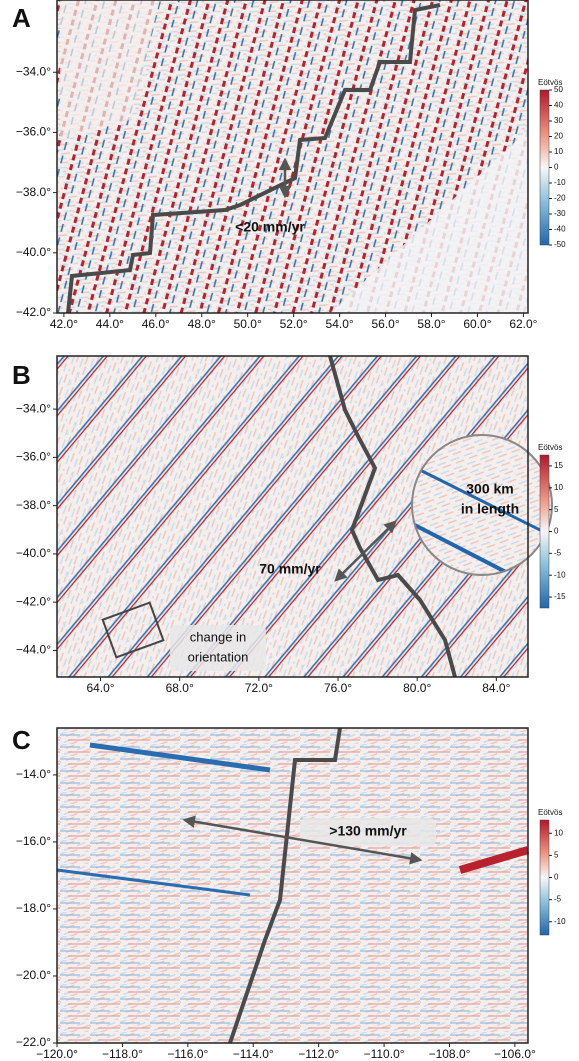 Image resolution: width=579 pixels, height=1061 pixels. Describe the element at coordinates (33, 650) in the screenshot. I see `y-tick-label: −44.0°` at that location.